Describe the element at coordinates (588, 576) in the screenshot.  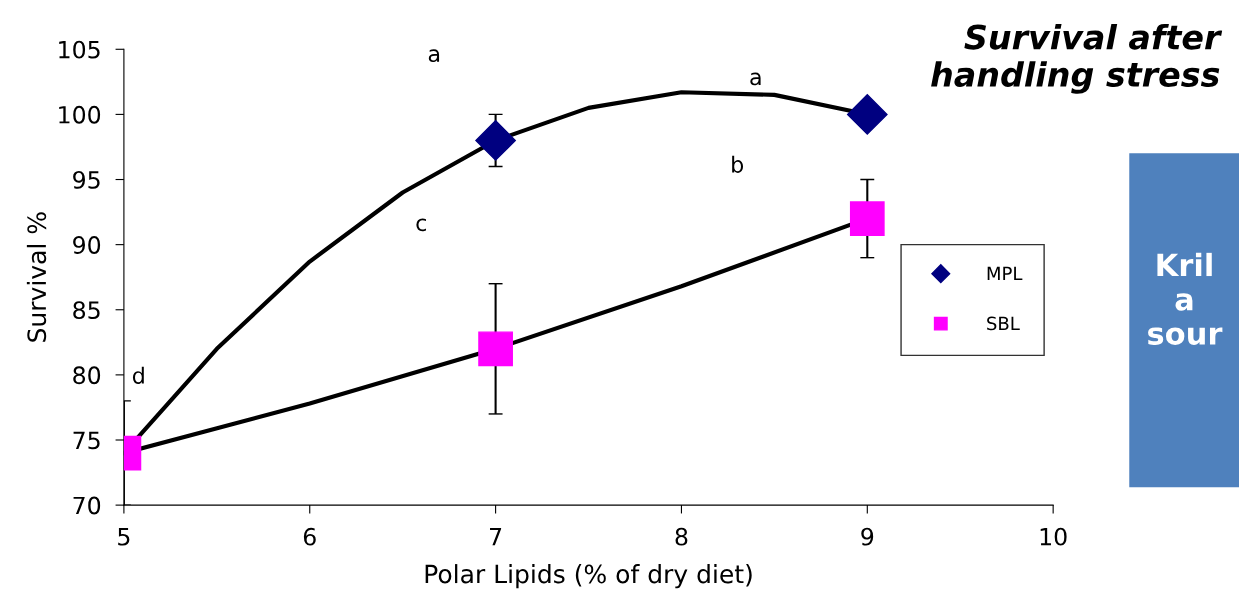
I see `x-axis-title: Polar Lipids (% of dry diet)` at that location.